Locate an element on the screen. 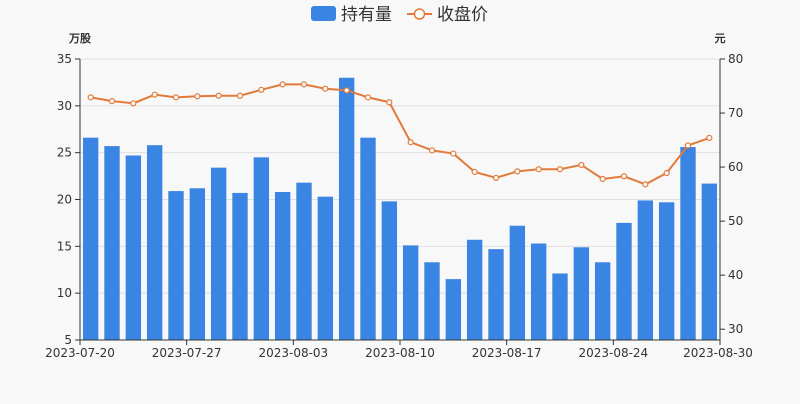  right-tick-label: 40 is located at coordinates (735, 275).